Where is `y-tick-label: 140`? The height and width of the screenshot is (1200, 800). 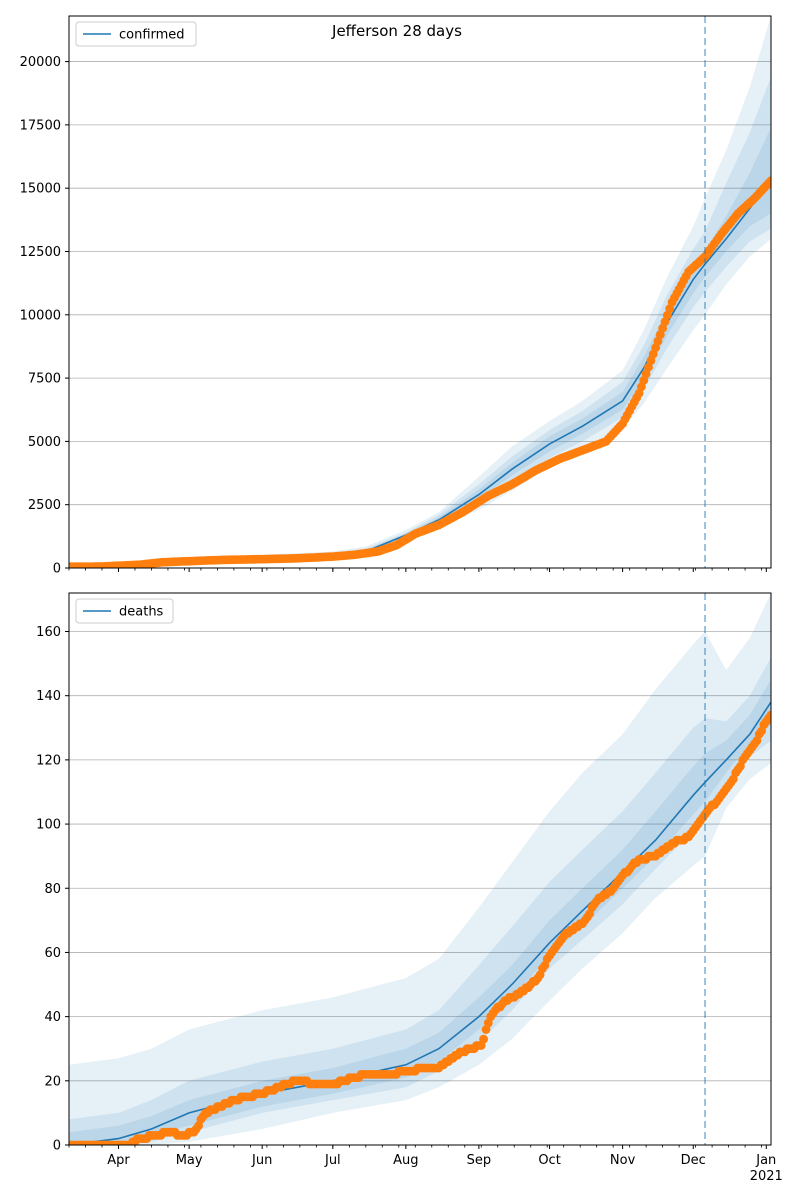 y-tick-label: 140 is located at coordinates (48, 696).